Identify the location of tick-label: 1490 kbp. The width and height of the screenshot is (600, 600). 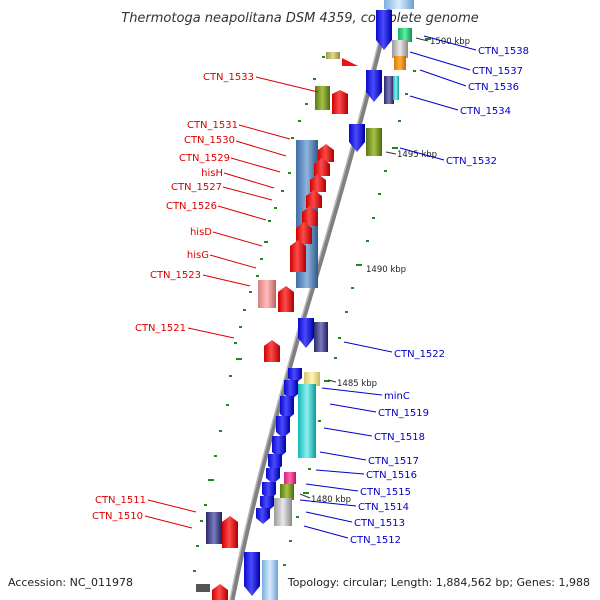
(386, 270).